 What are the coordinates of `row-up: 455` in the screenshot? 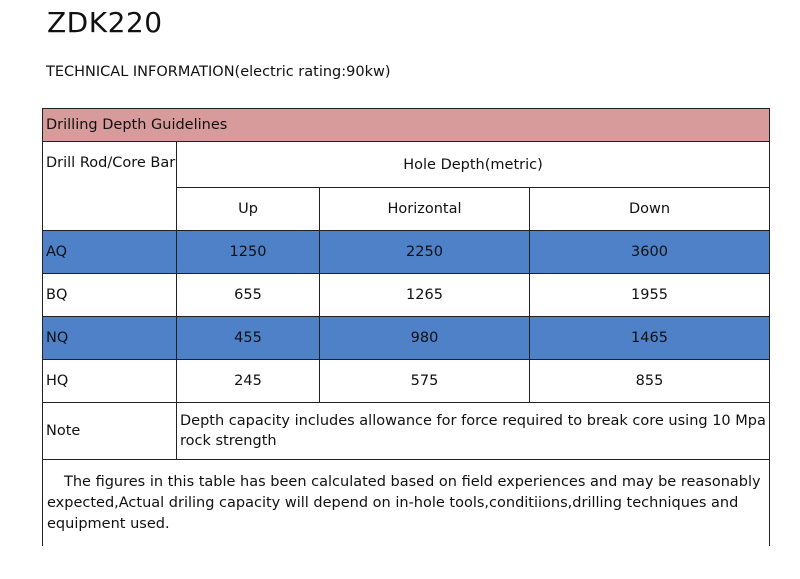 It's located at (248, 338).